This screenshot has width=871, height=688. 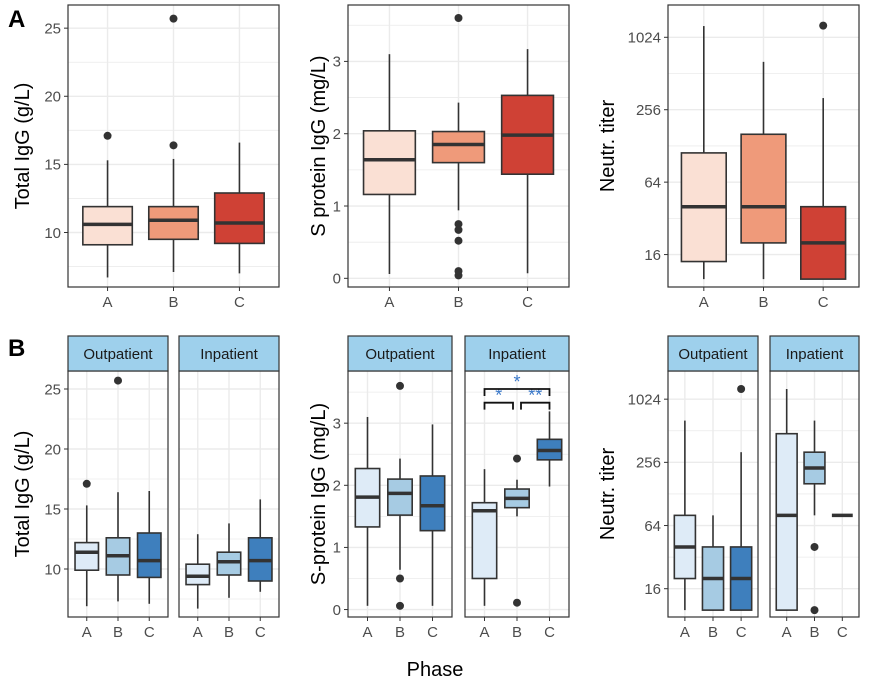 I want to click on facet-strip-label: Inpatient, so click(x=517, y=354).